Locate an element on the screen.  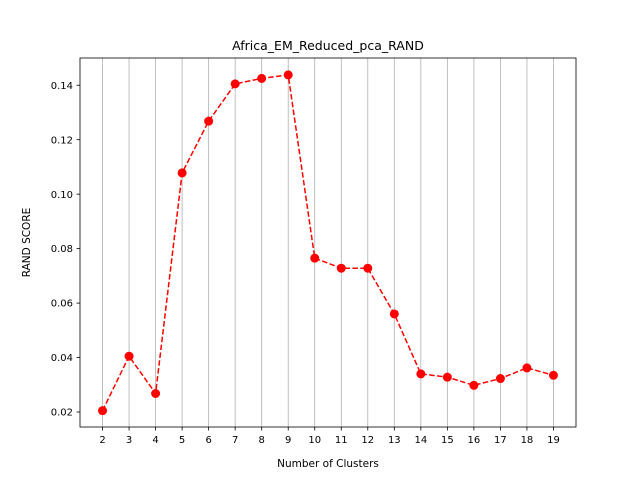
x-tick-label: 8 is located at coordinates (262, 440).